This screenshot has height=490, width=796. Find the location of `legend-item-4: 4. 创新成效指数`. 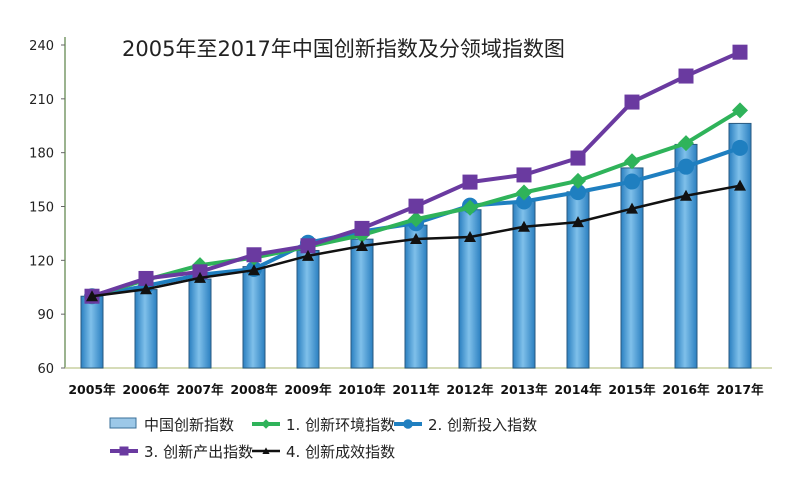

legend-item-4: 4. 创新成效指数 is located at coordinates (323, 452).